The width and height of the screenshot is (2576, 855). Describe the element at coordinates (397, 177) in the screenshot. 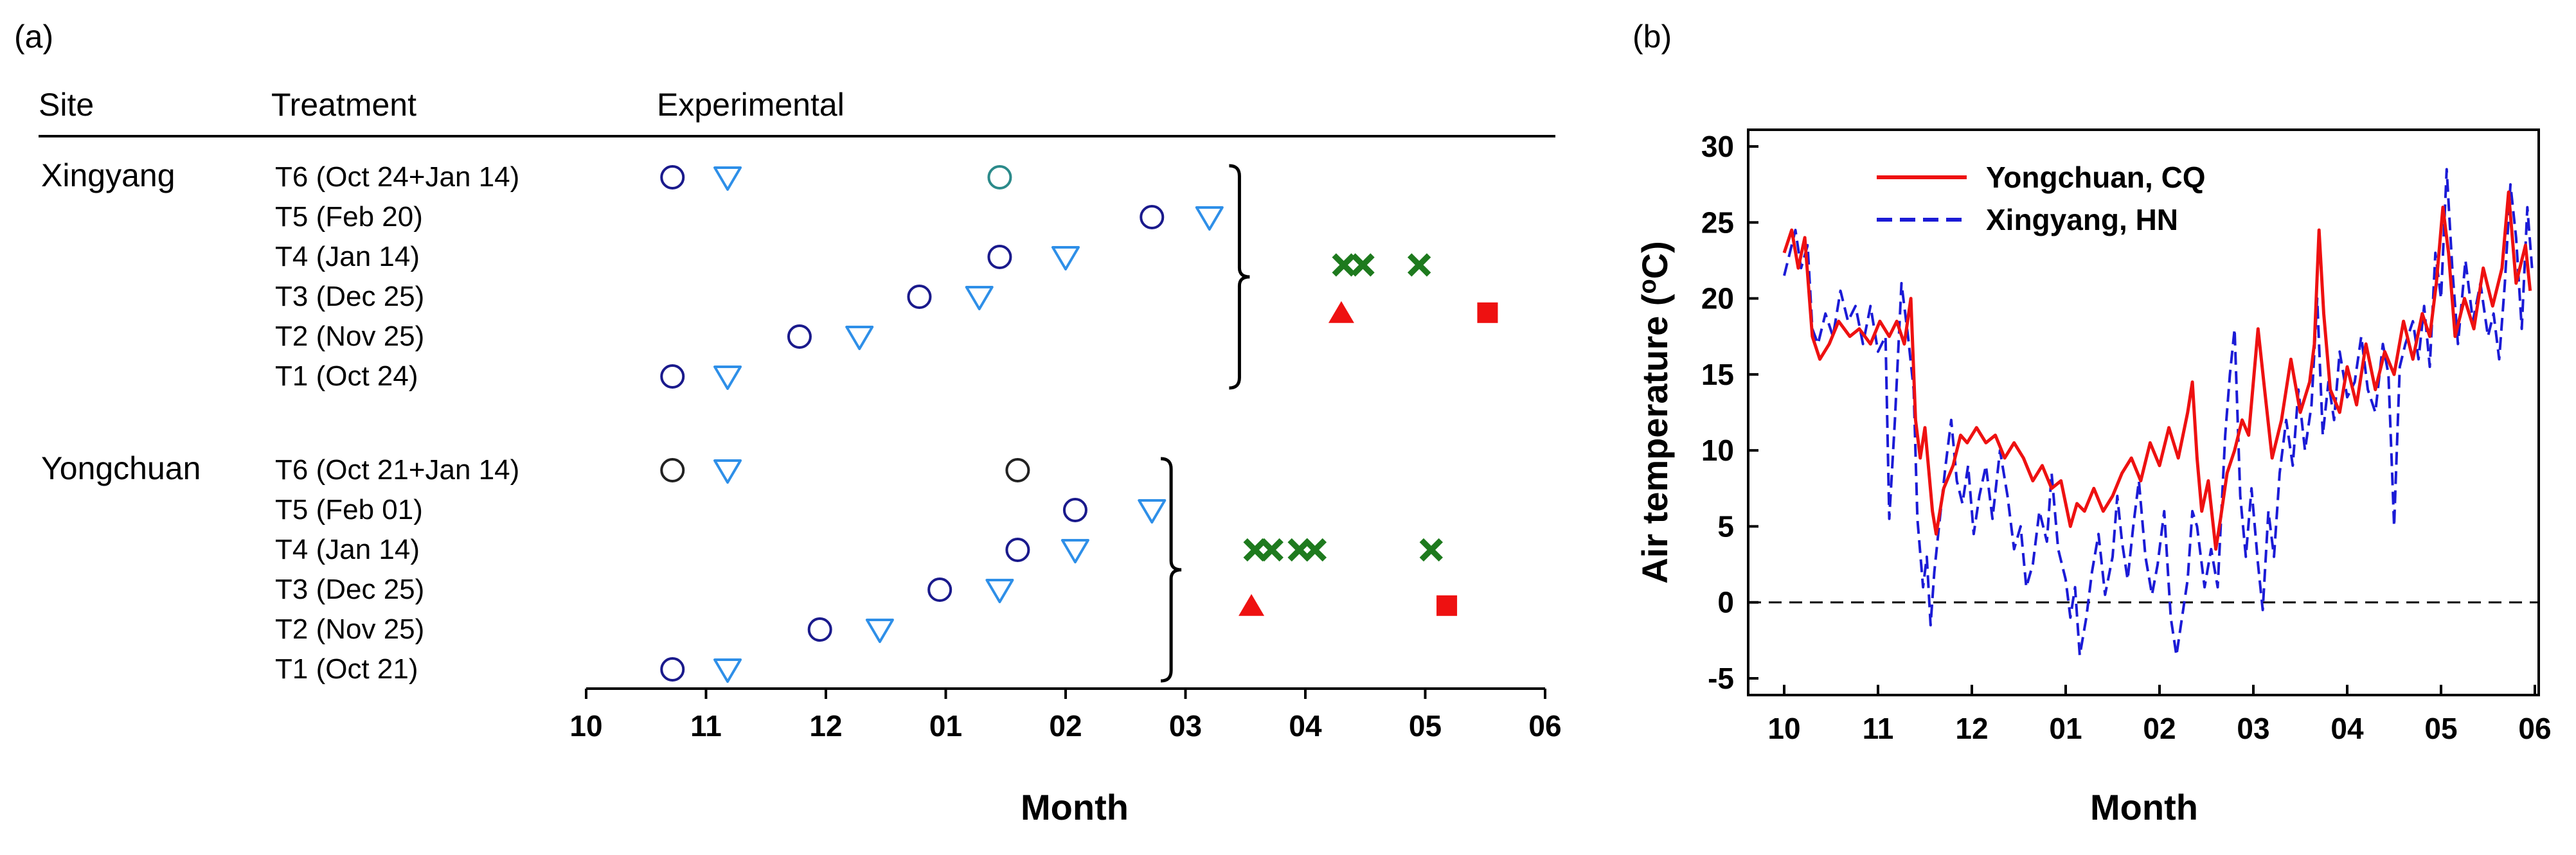

I see `treatment-label: T6 (Oct 24+Jan 14)` at that location.